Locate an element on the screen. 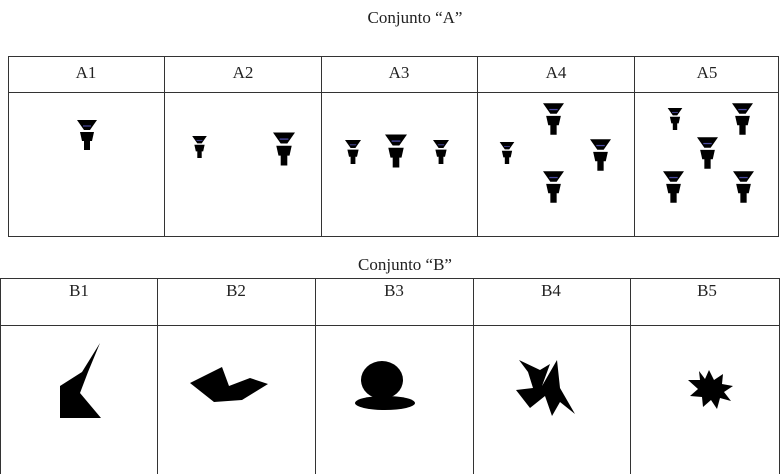 The width and height of the screenshot is (780, 474). column-header: A5 is located at coordinates (707, 72).